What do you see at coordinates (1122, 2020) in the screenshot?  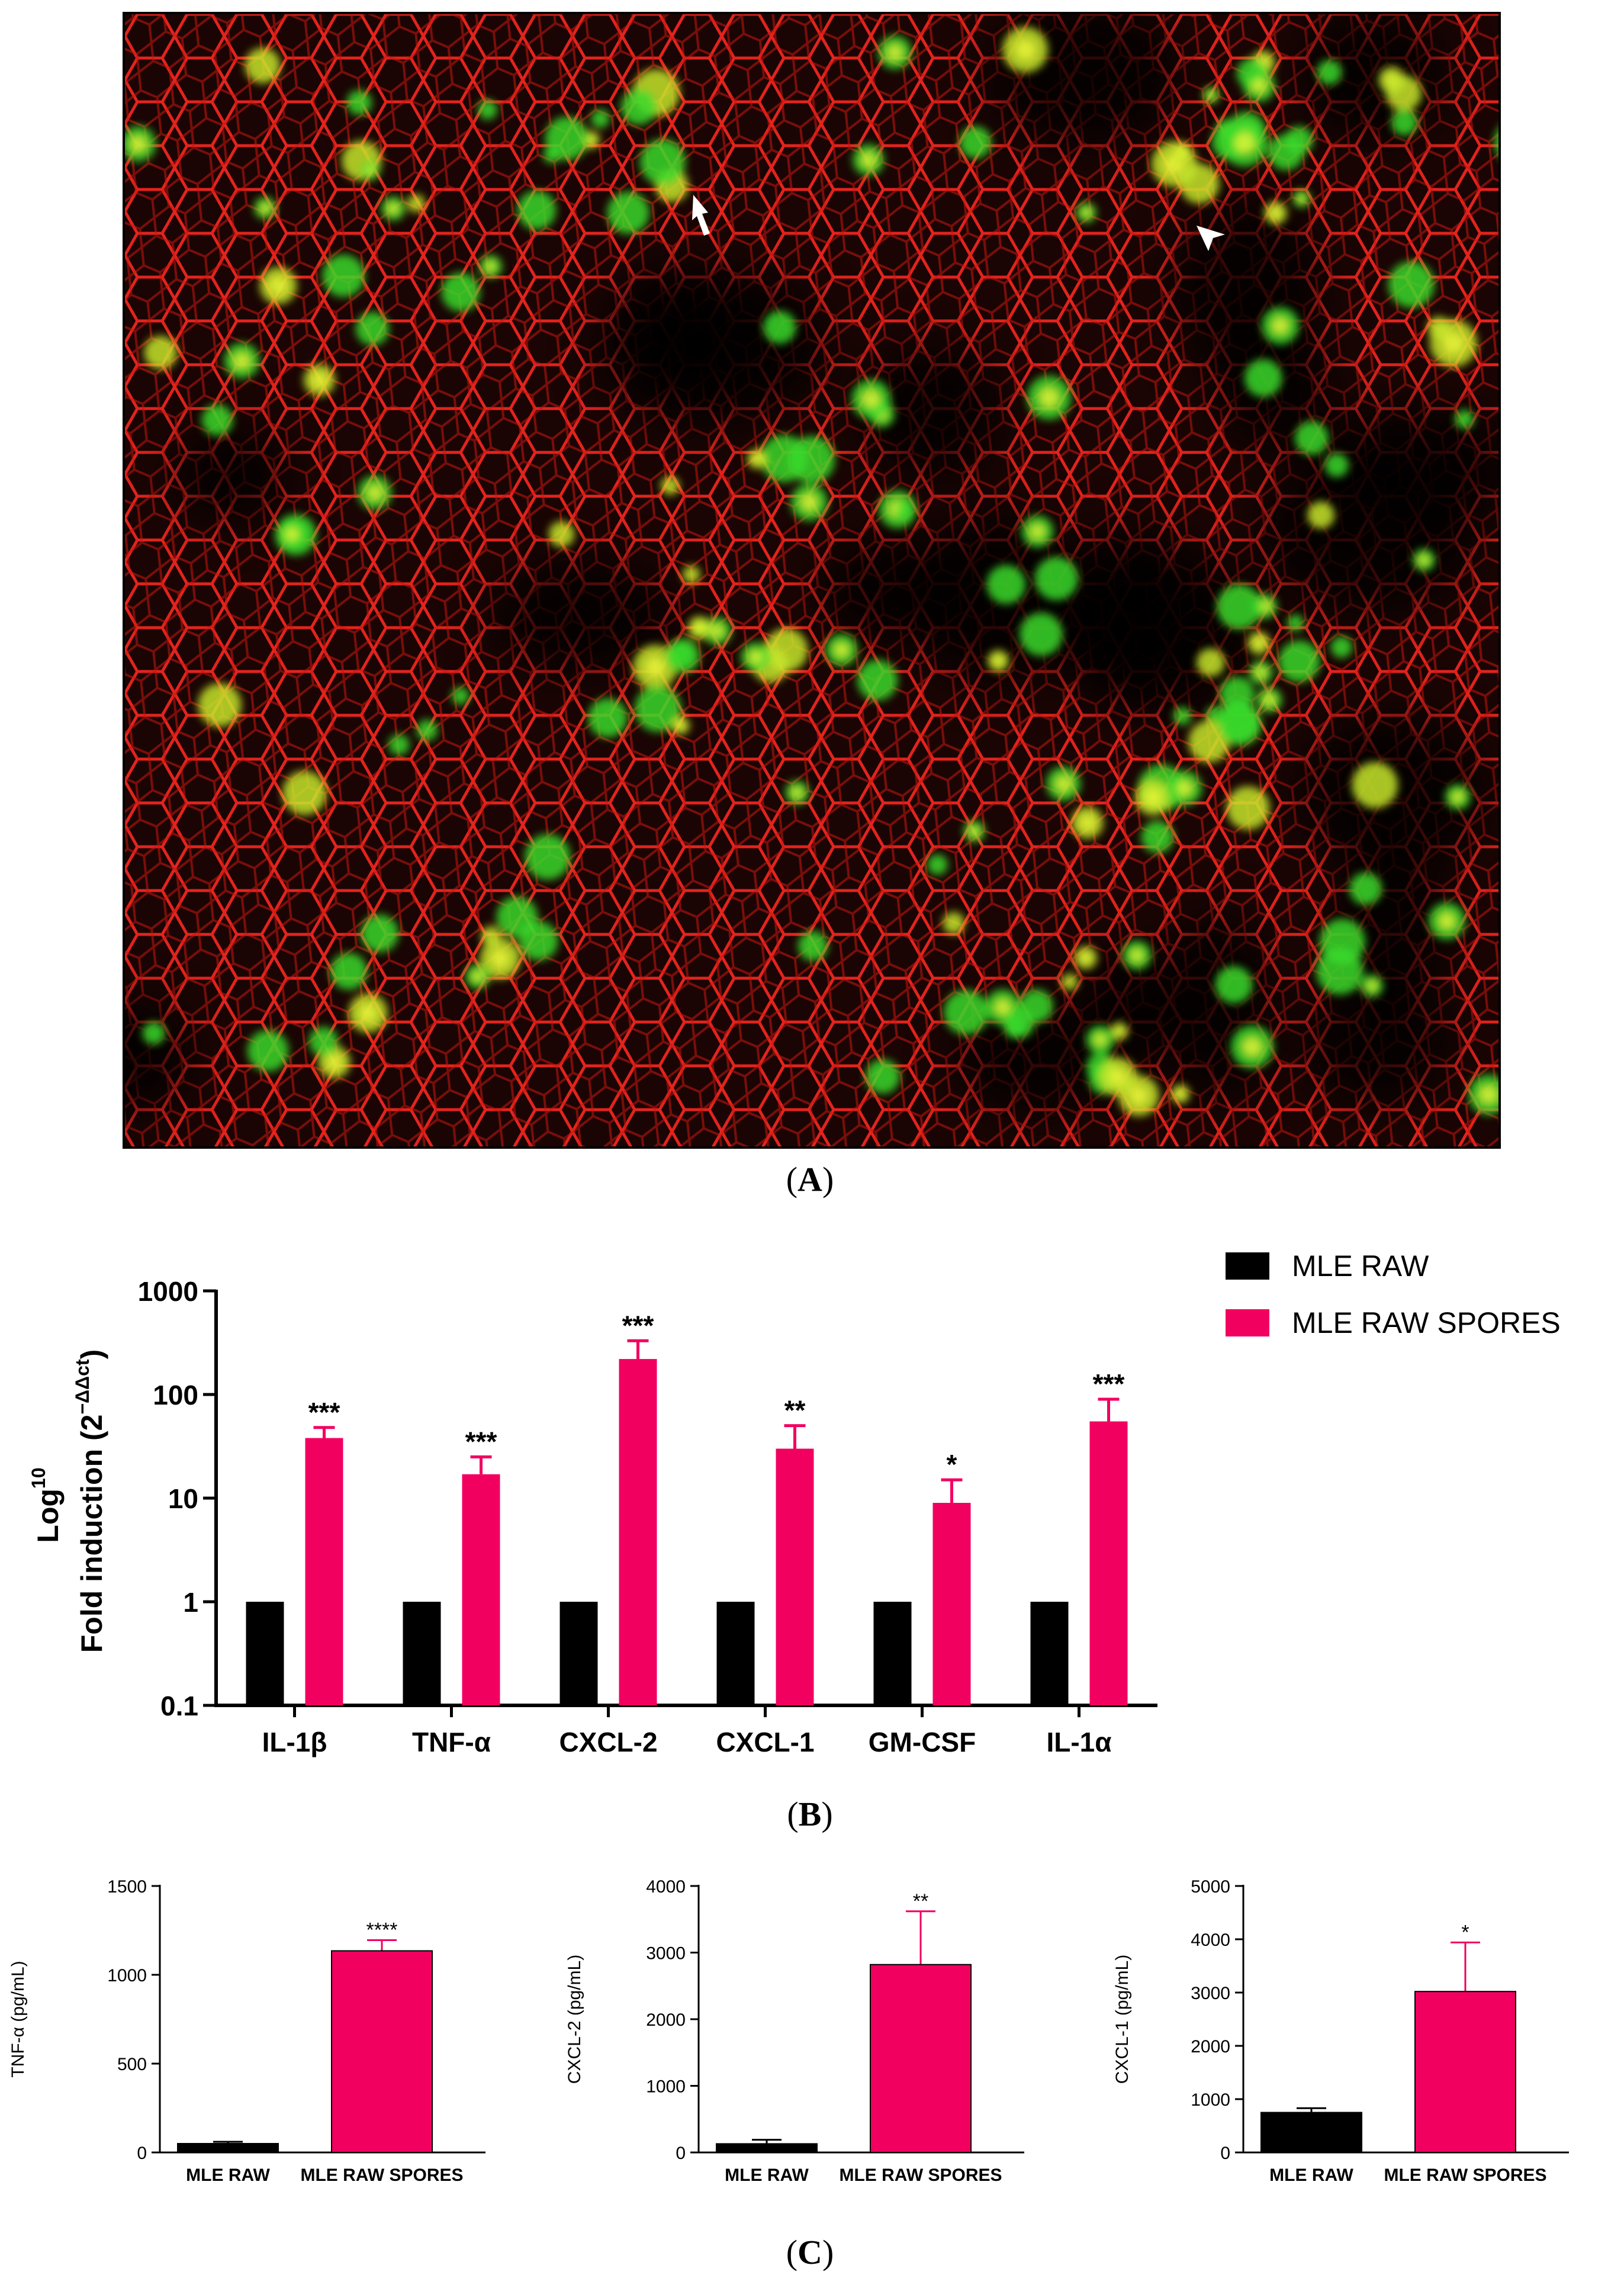 I see `c-ylabel: CXCL-1 (pg/mL)` at bounding box center [1122, 2020].